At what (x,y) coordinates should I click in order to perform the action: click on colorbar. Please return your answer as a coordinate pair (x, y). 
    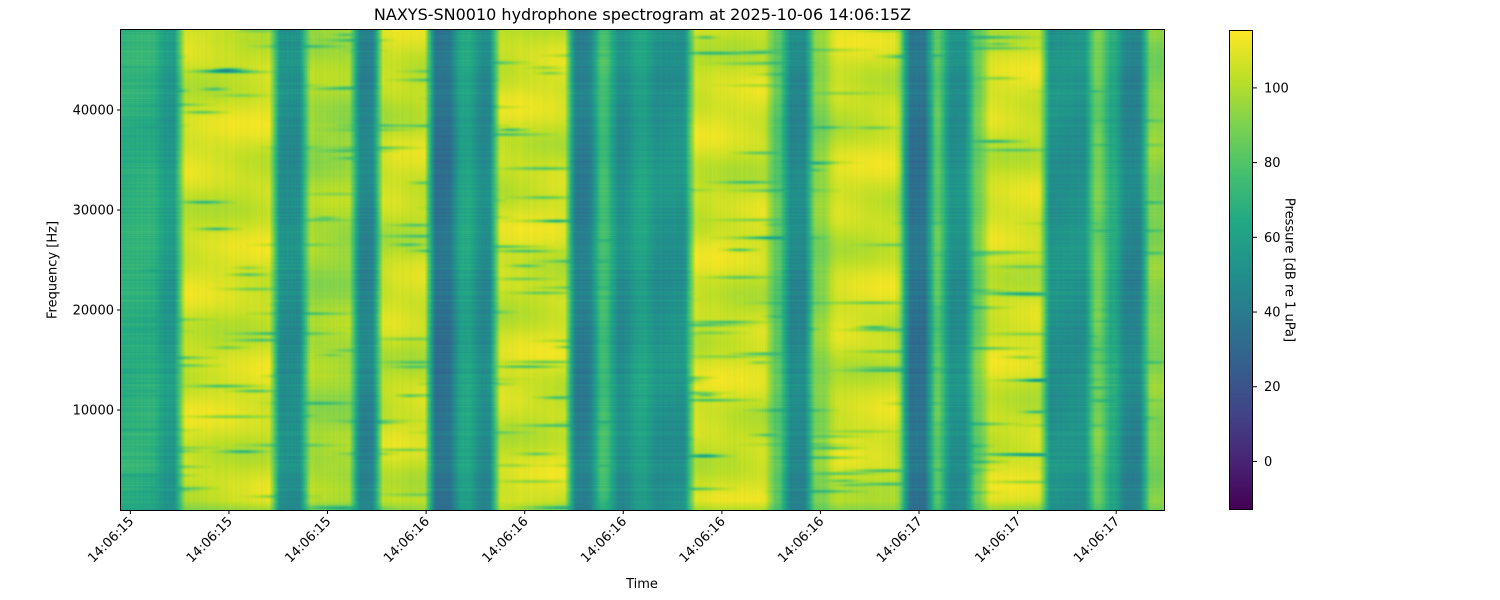
    Looking at the image, I should click on (1241, 270).